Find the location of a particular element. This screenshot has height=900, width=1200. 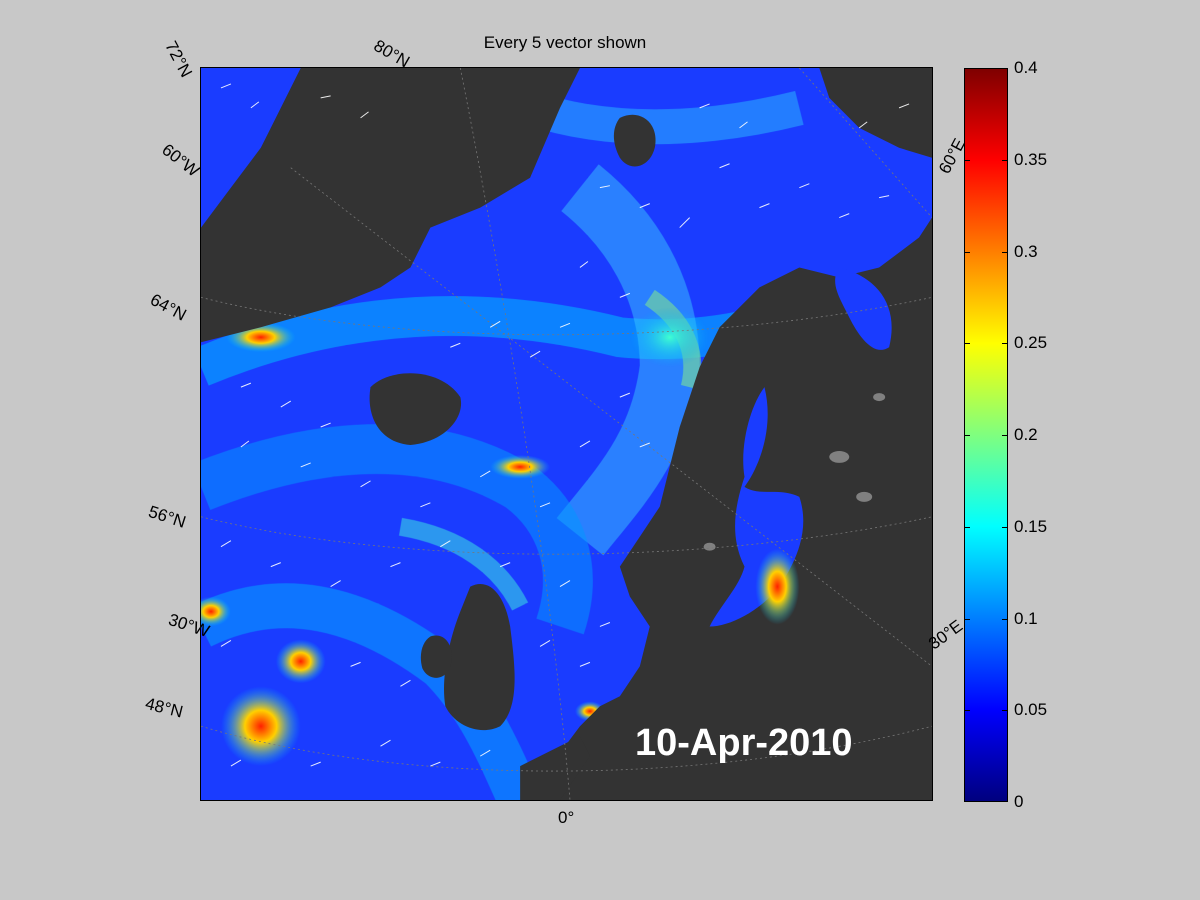

colorbar-tick-label: 0.05 is located at coordinates (1031, 710).